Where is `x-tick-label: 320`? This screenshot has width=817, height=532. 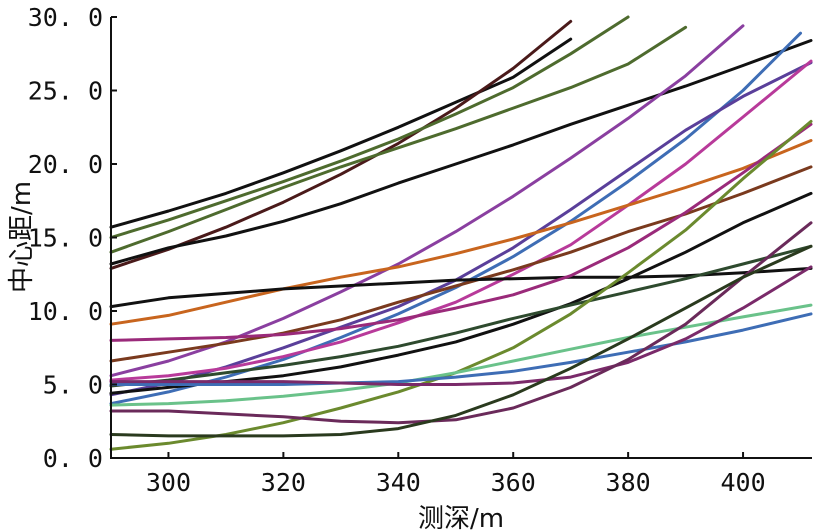
x-tick-label: 320 is located at coordinates (283, 482).